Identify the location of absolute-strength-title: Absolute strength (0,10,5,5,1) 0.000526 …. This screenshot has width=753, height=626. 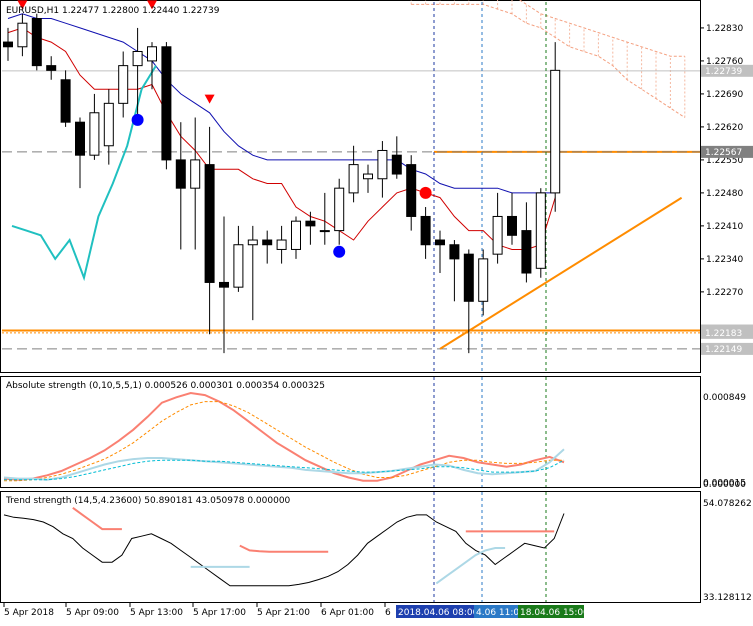
(165, 386).